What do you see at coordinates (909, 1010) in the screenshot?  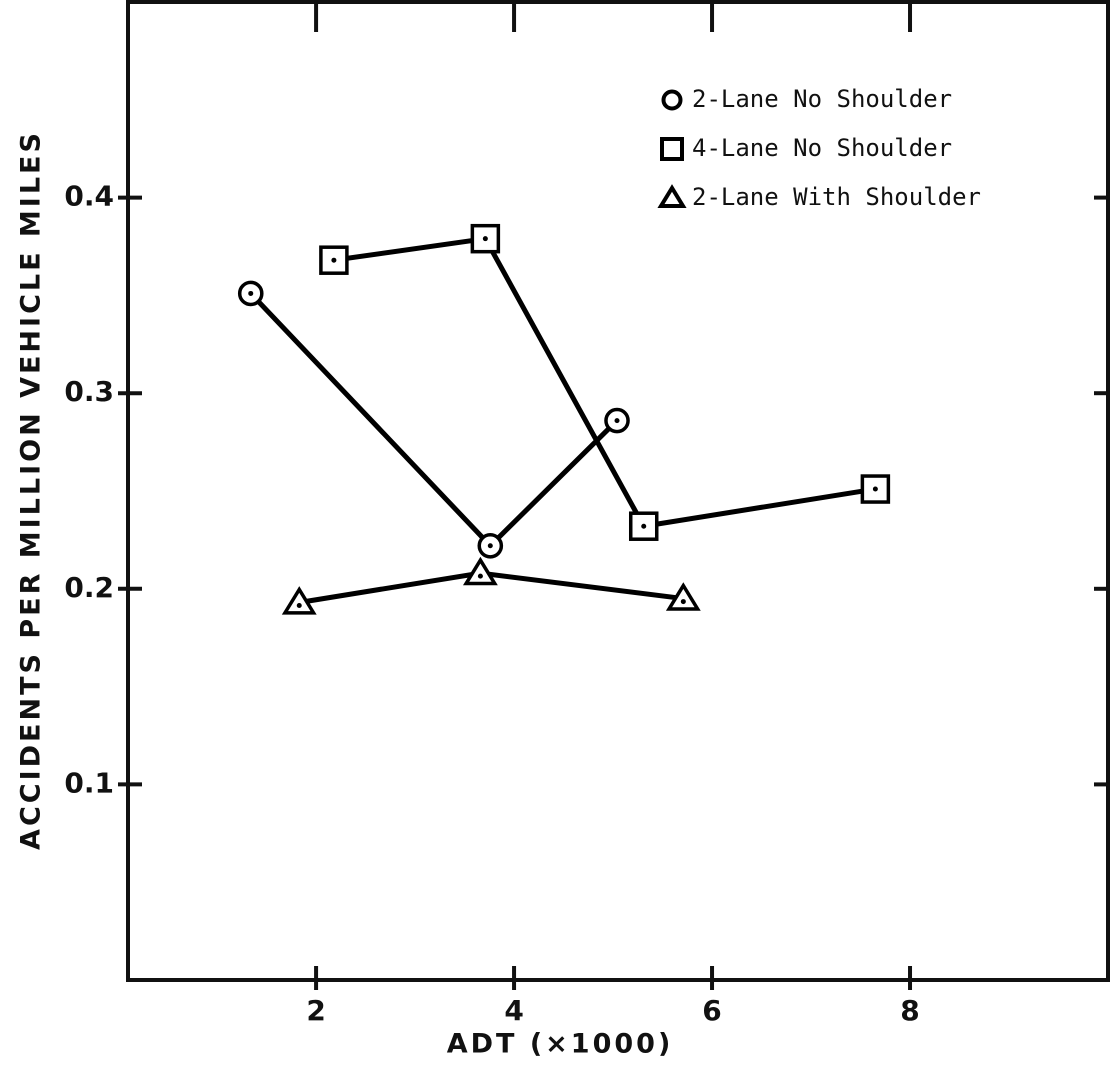 I see `x-tick-label: 8` at bounding box center [909, 1010].